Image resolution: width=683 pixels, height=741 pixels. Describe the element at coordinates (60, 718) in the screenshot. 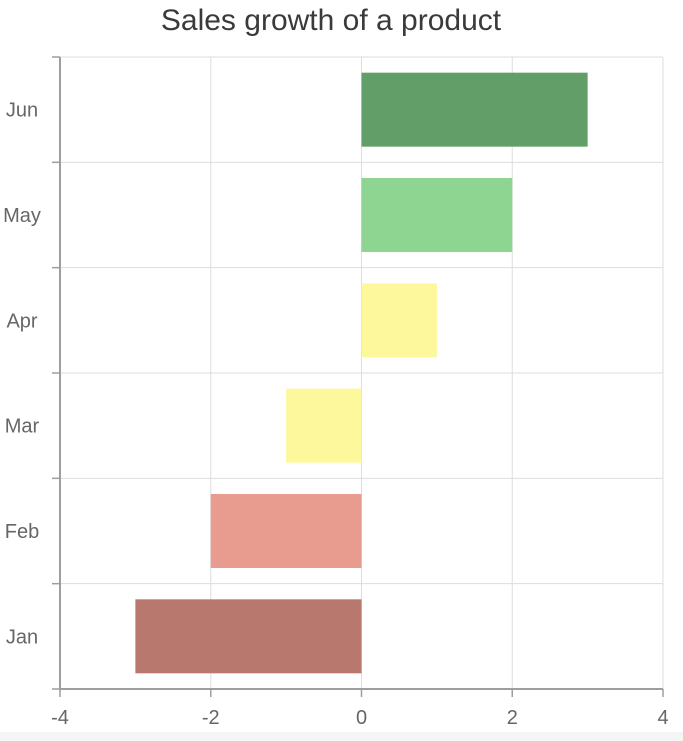

I see `x-tick-label: -4` at that location.